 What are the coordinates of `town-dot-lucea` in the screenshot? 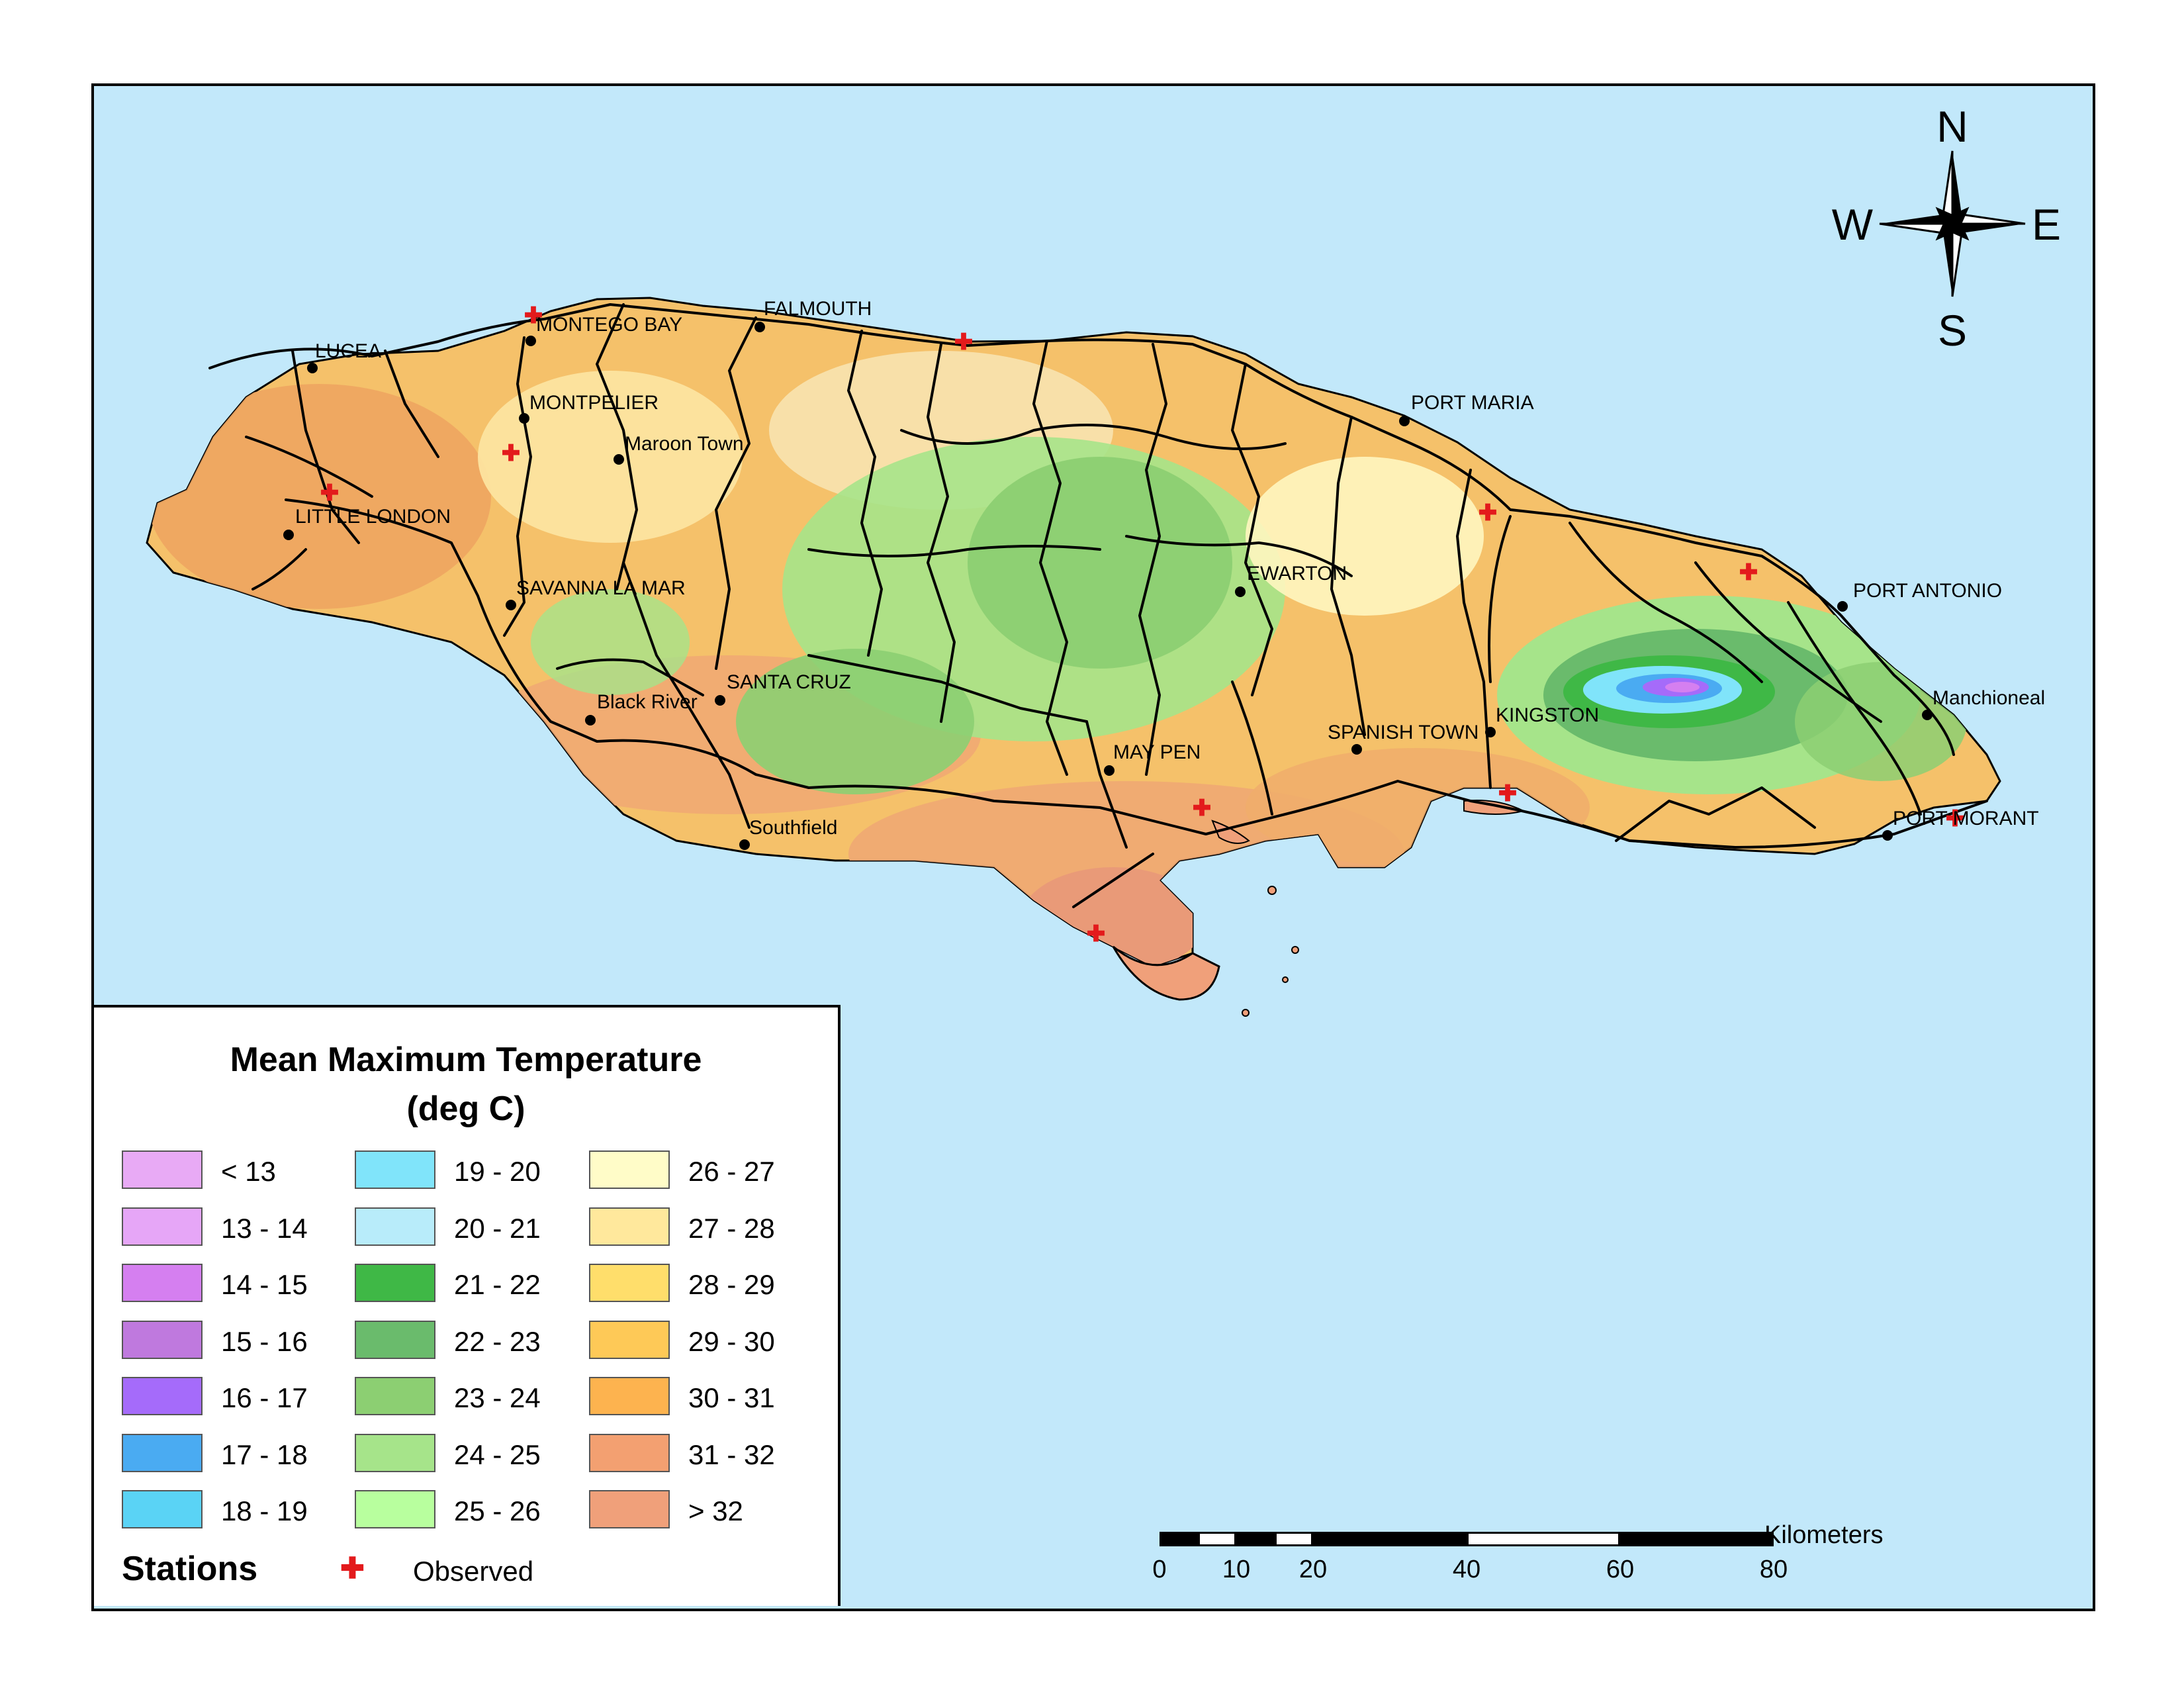 It's located at (312, 368).